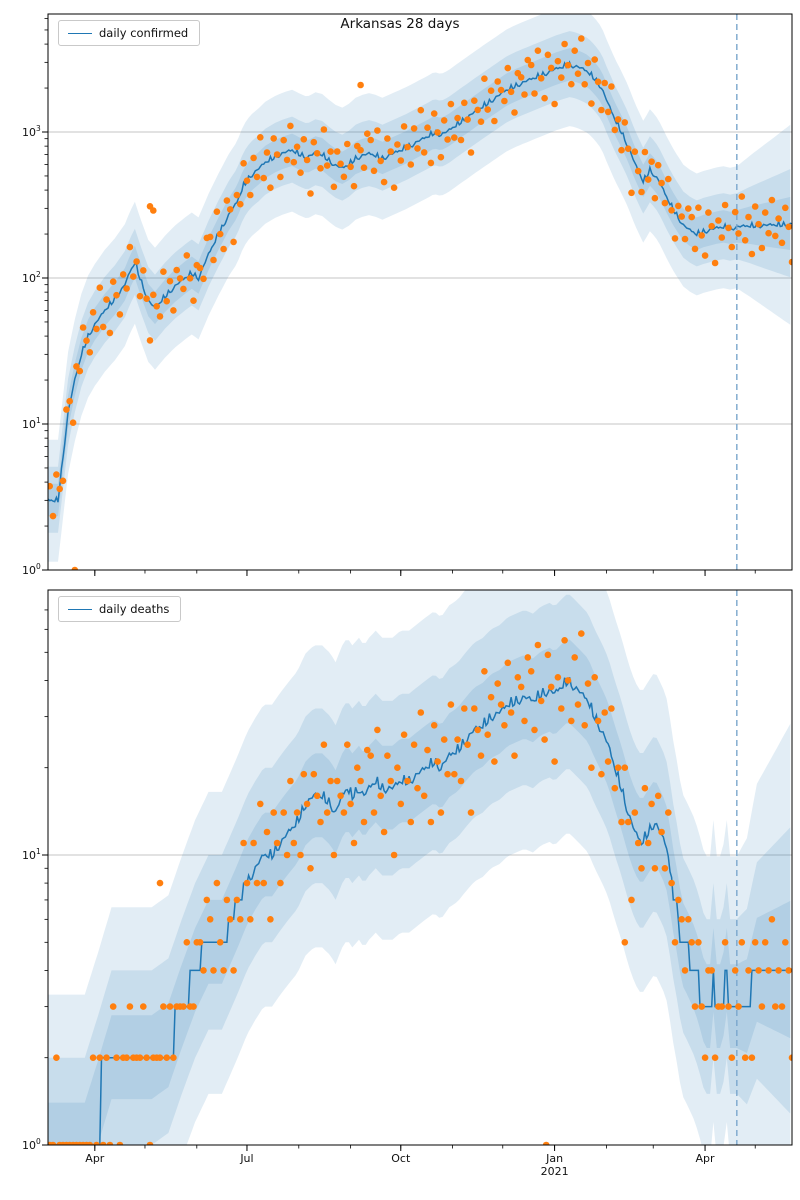 The image size is (800, 1200). Describe the element at coordinates (31, 131) in the screenshot. I see `svg-text: 10³` at that location.